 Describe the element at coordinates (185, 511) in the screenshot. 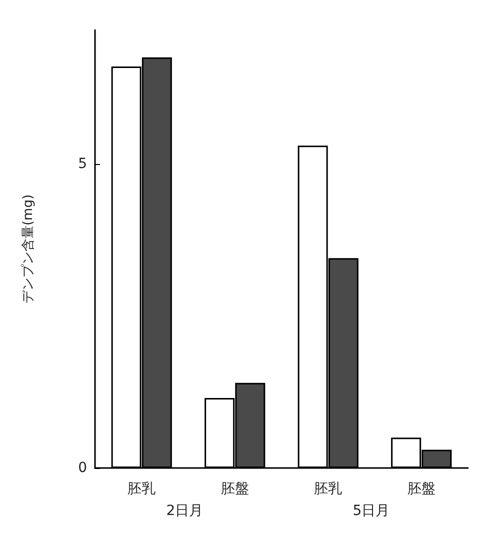

I see `text: 2日月` at that location.